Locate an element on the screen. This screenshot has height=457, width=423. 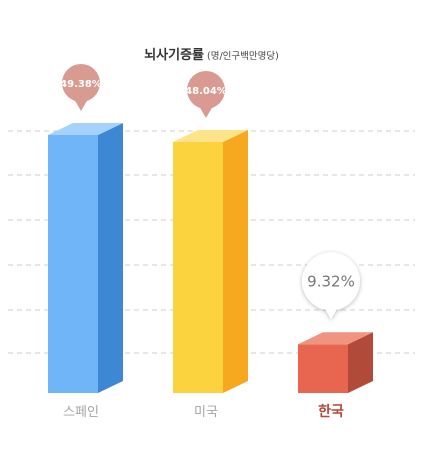
data-label-korea: 9.32% is located at coordinates (331, 281).